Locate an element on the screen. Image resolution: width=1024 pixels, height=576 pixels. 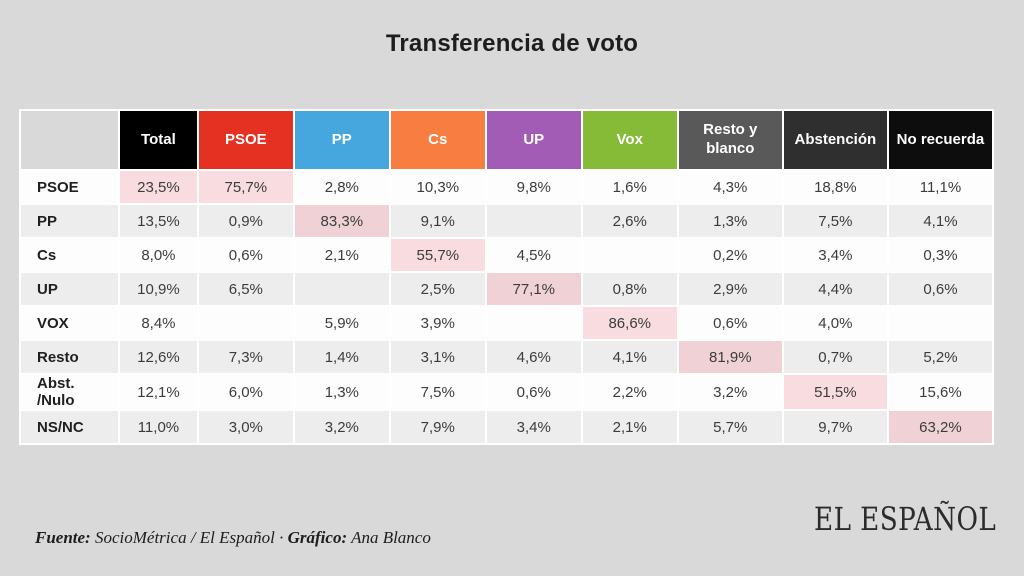
row-label: Abst. /Nulo is located at coordinates (69, 392).